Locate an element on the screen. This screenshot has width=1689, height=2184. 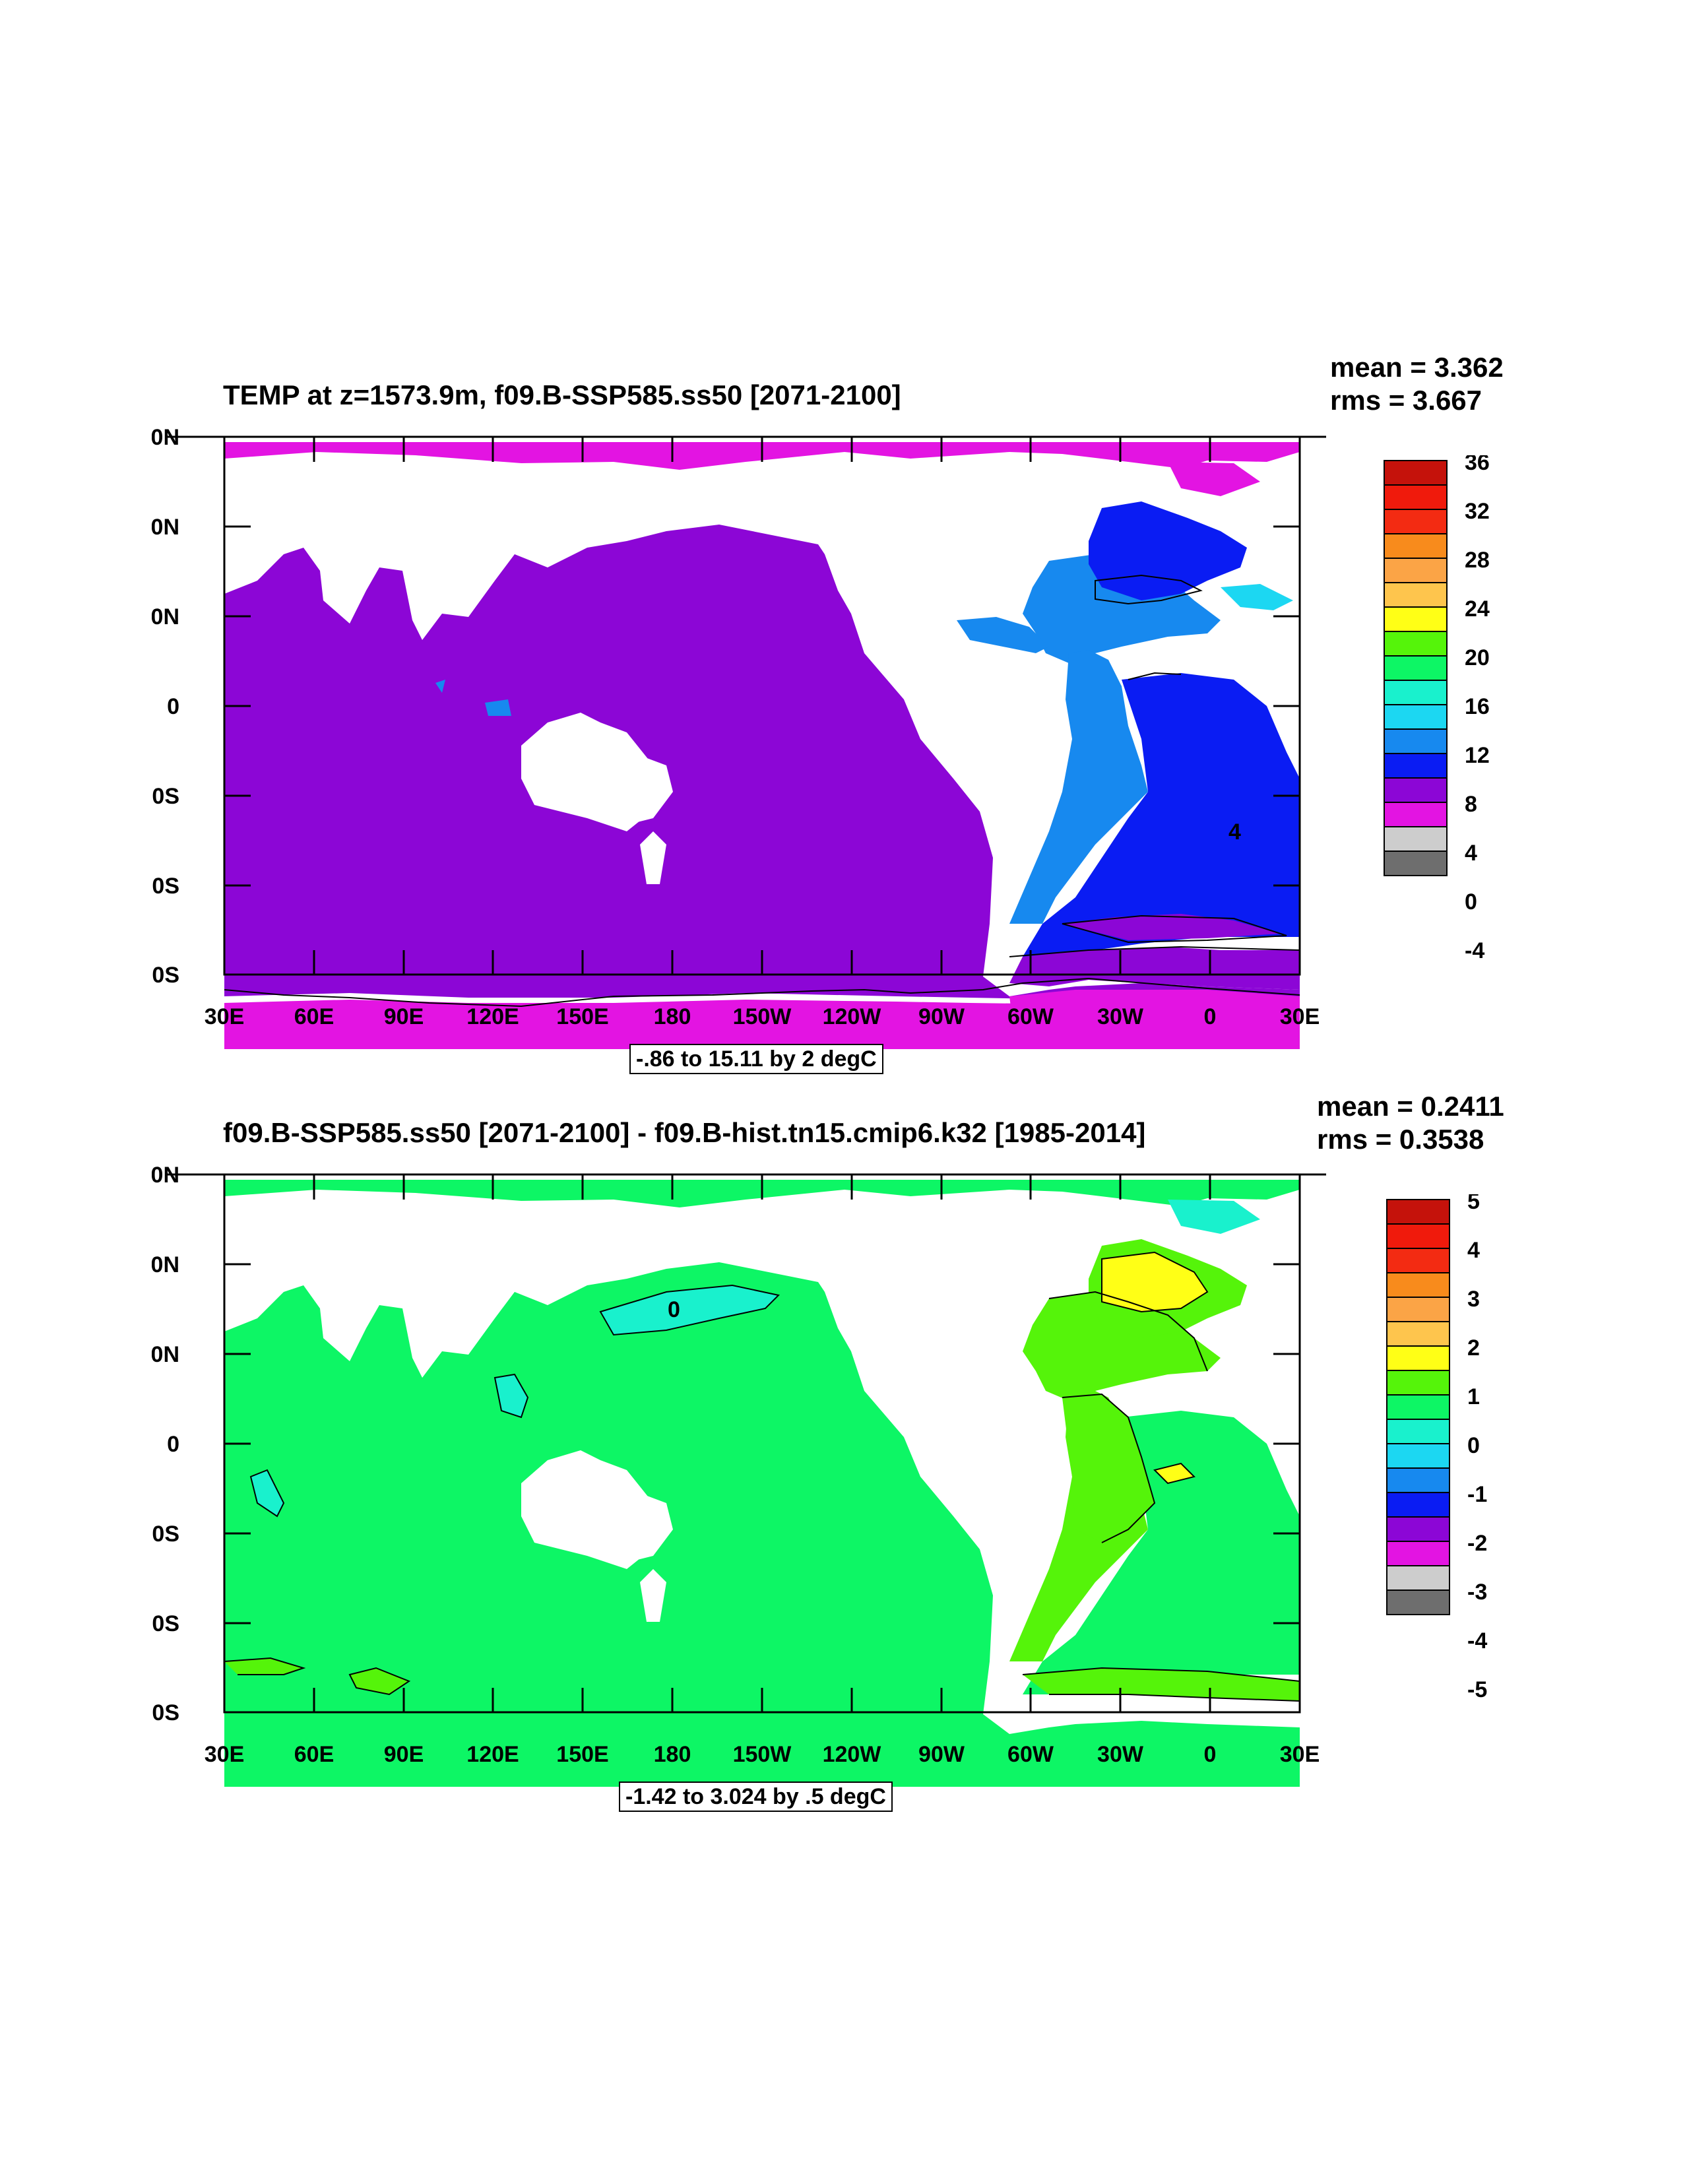
rms-stat: rms = 3.667 is located at coordinates (1406, 400).